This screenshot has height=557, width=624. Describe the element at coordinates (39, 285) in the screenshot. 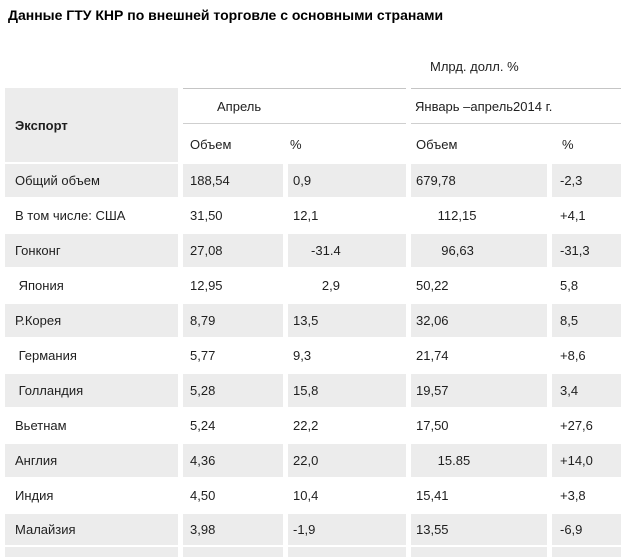

I see `row-label: Япония` at that location.